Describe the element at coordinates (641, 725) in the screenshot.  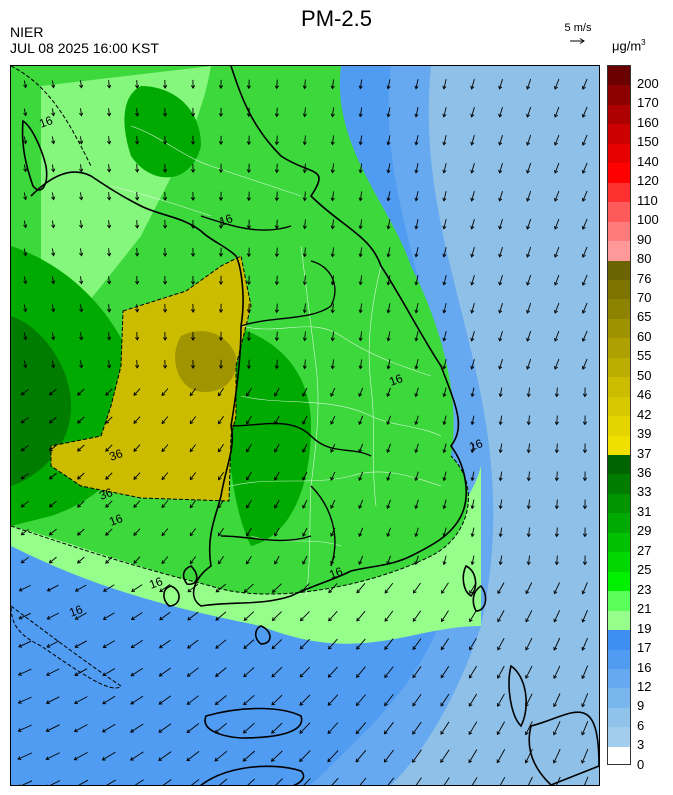
I see `colorbar-level-label: 6` at that location.